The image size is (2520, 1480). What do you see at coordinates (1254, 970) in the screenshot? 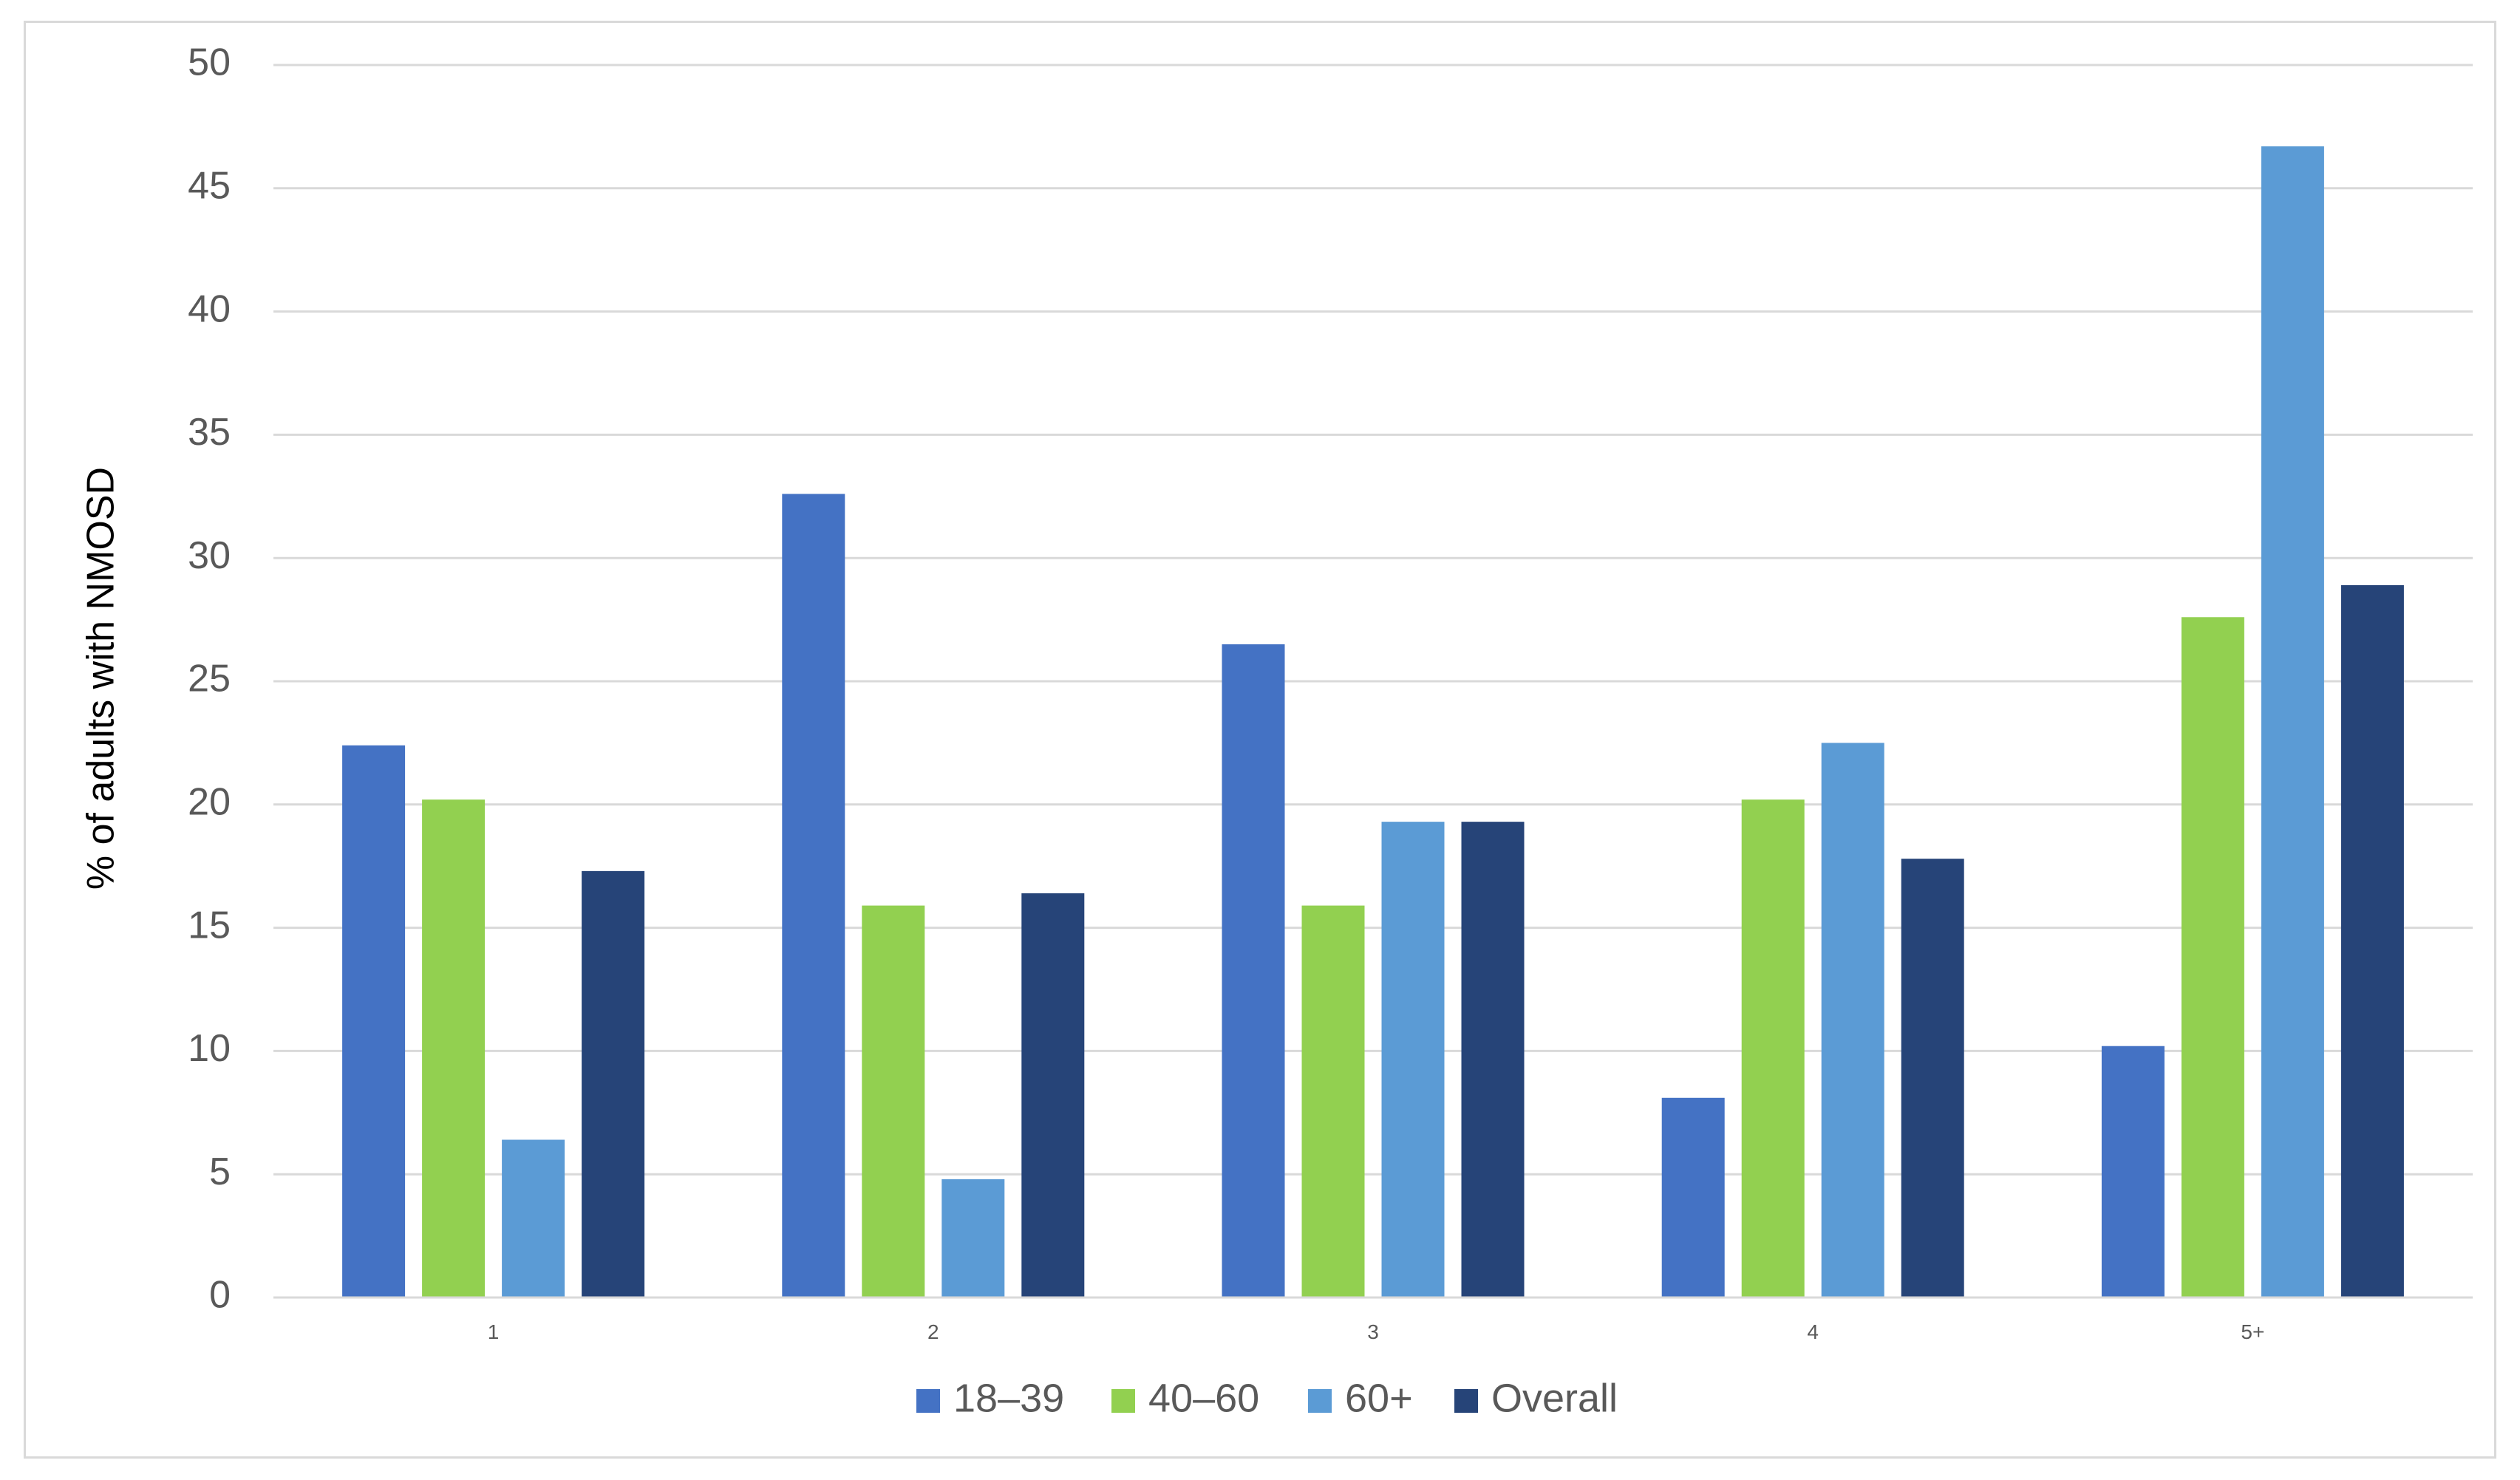
I see `bar-18–39-3` at bounding box center [1254, 970].